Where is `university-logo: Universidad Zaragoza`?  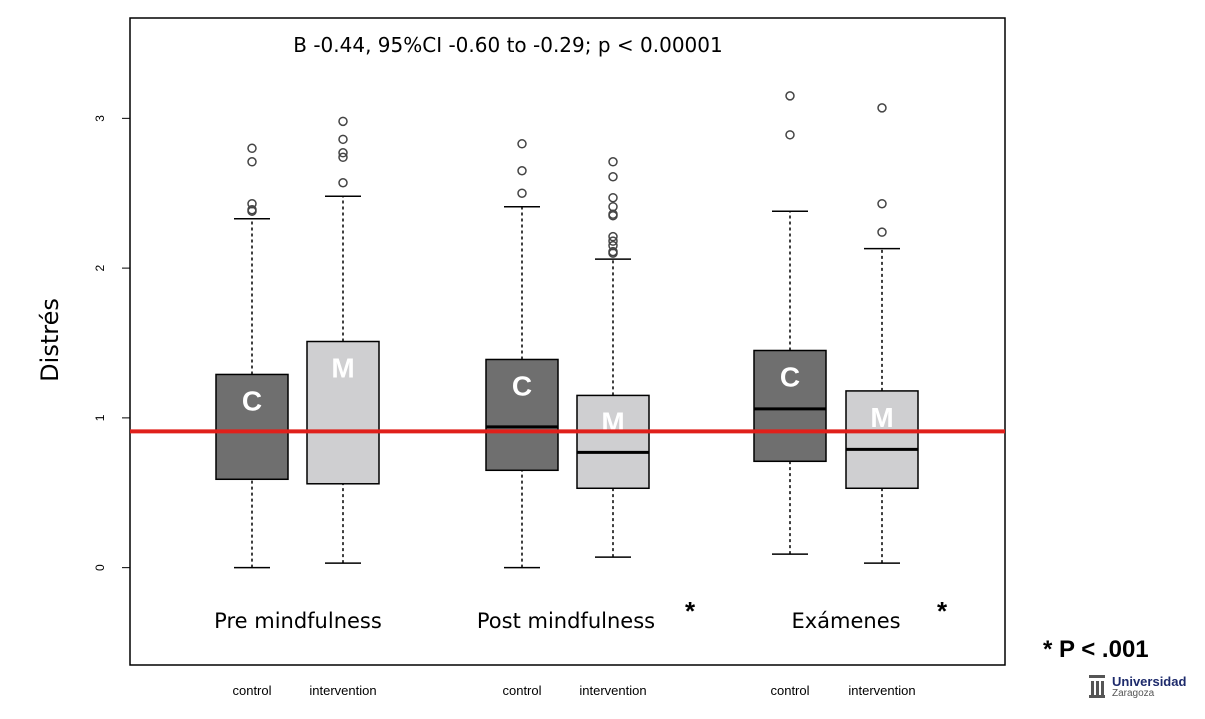 university-logo: Universidad Zaragoza is located at coordinates (1137, 687).